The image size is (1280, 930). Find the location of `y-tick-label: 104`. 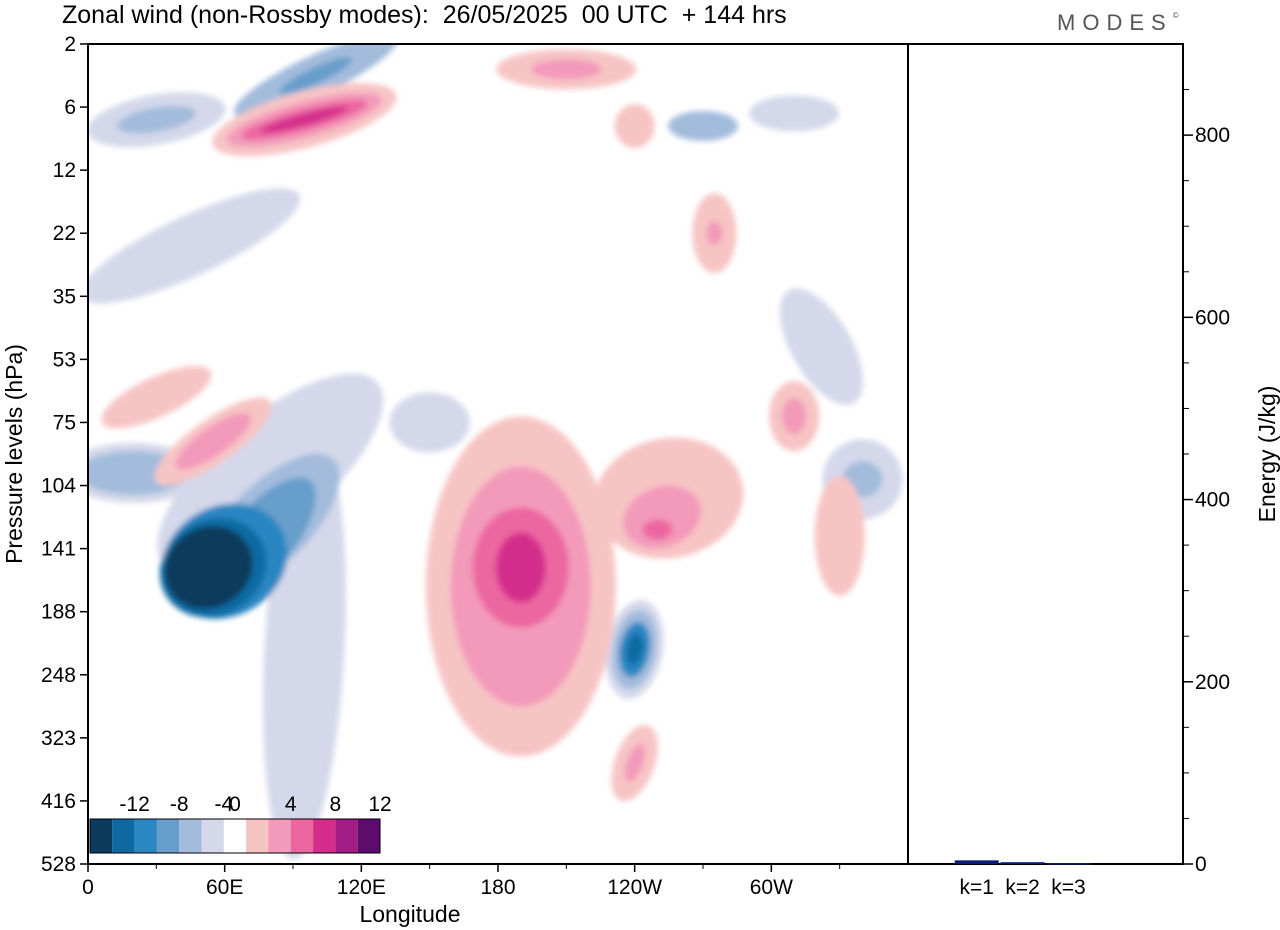

y-tick-label: 104 is located at coordinates (58, 486).